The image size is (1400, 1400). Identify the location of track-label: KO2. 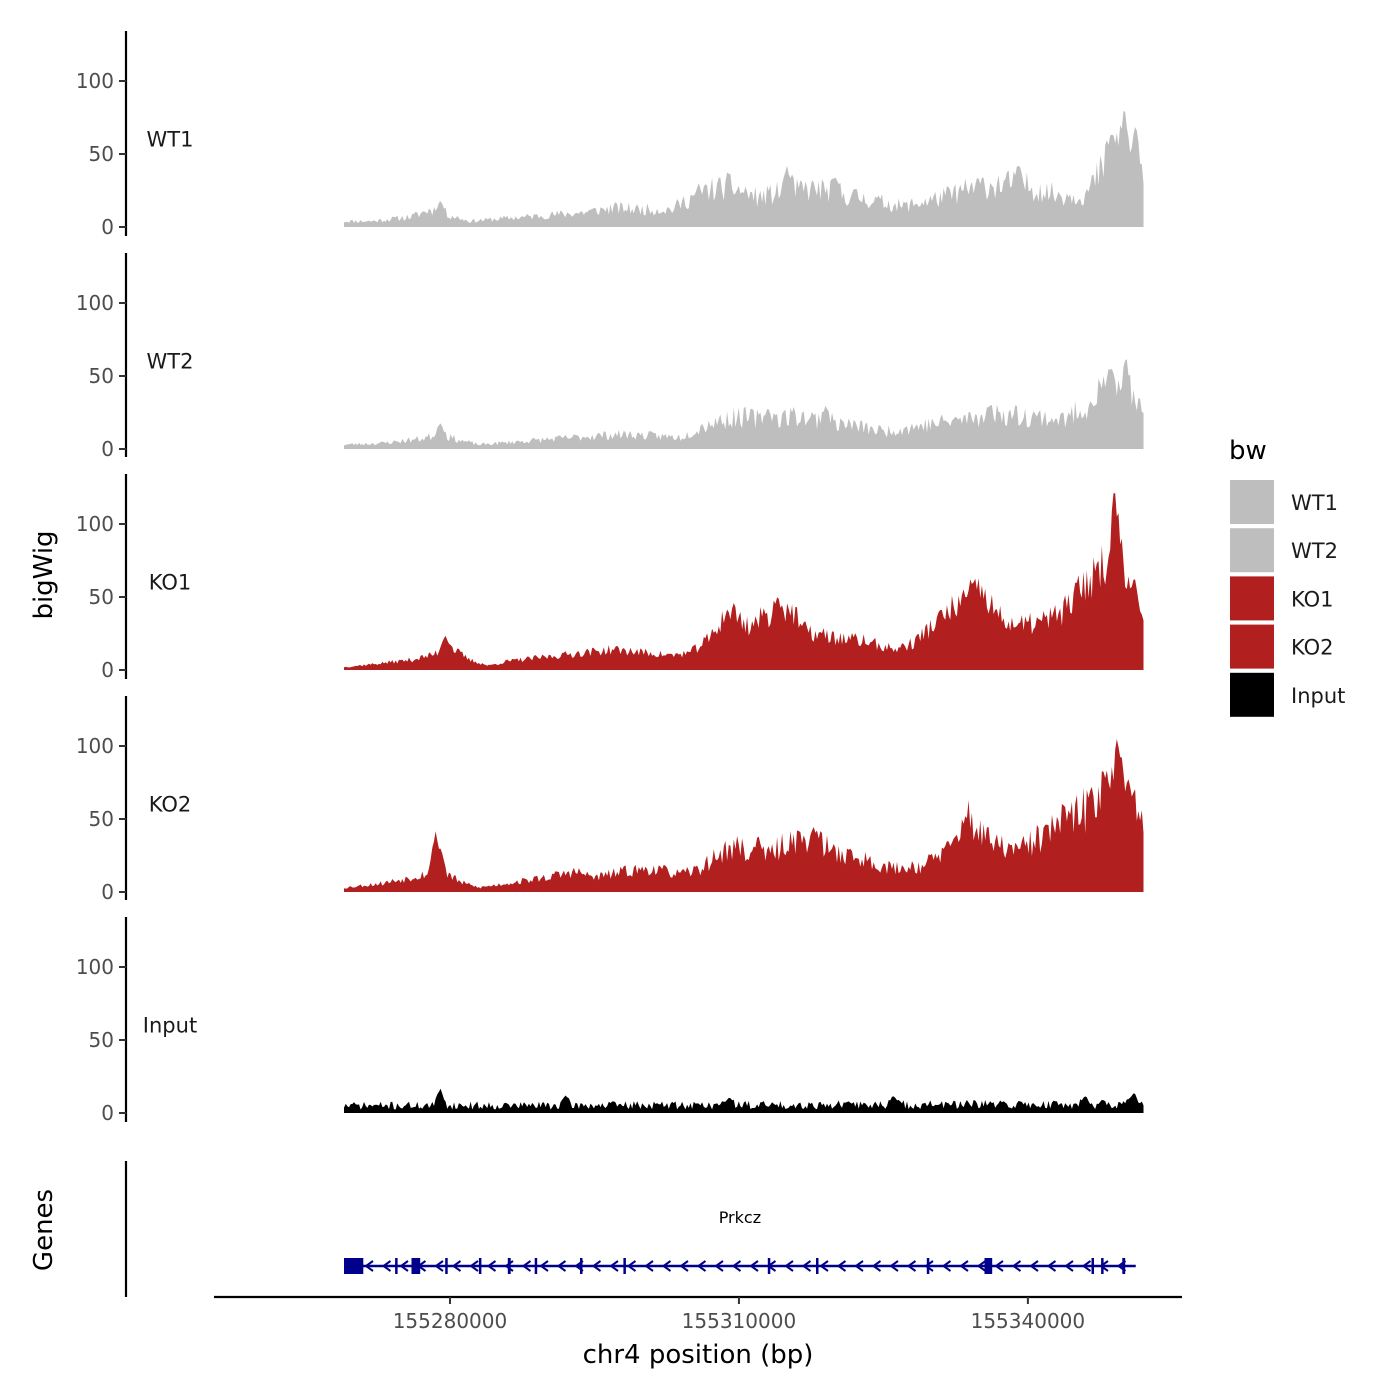
(170, 804).